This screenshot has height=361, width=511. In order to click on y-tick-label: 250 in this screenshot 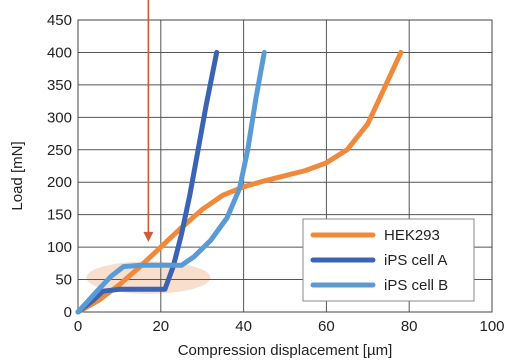, I will do `click(59, 150)`.